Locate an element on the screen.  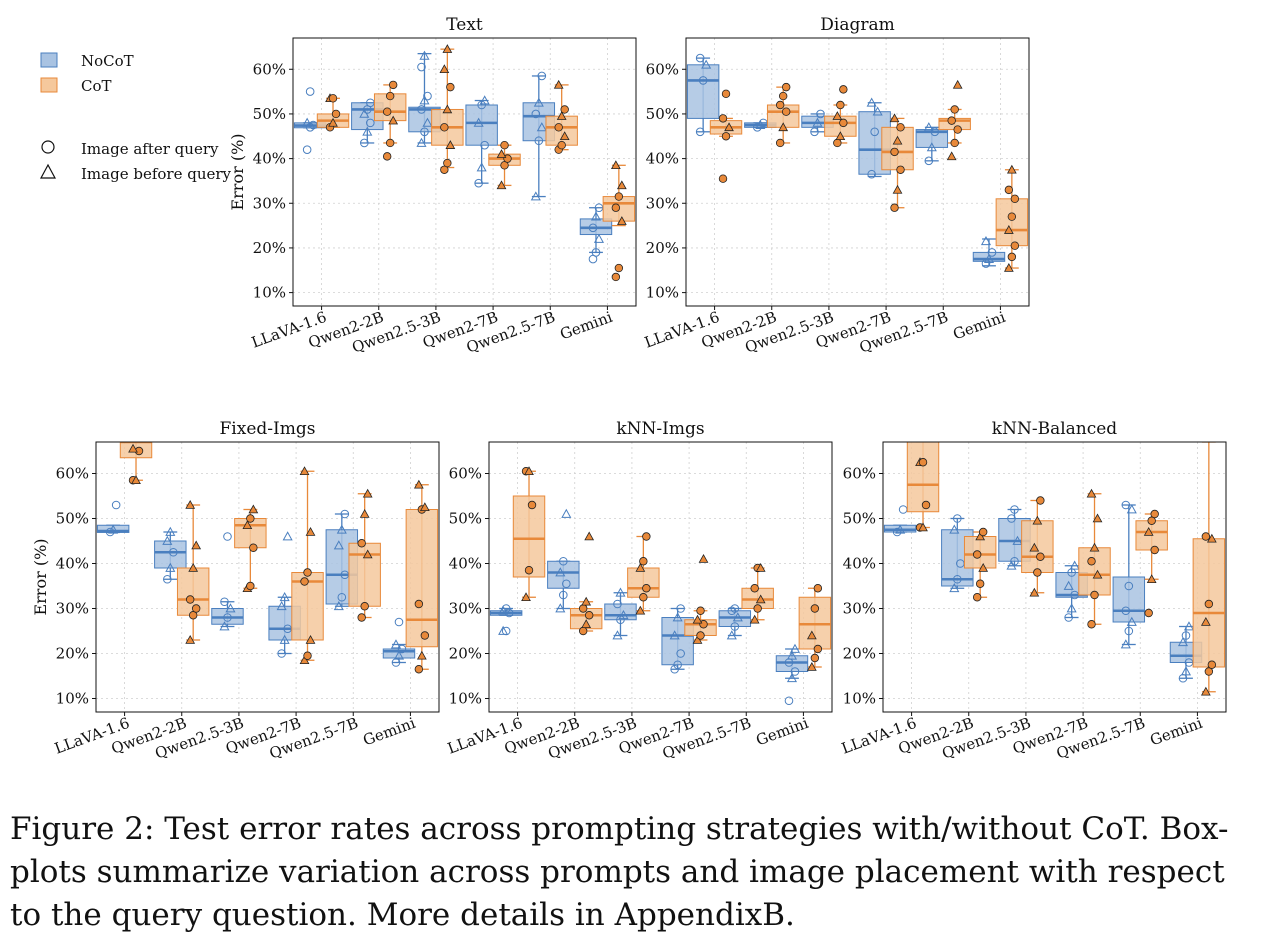
cot-box-qwen2-5-7b is located at coordinates (561, 116).